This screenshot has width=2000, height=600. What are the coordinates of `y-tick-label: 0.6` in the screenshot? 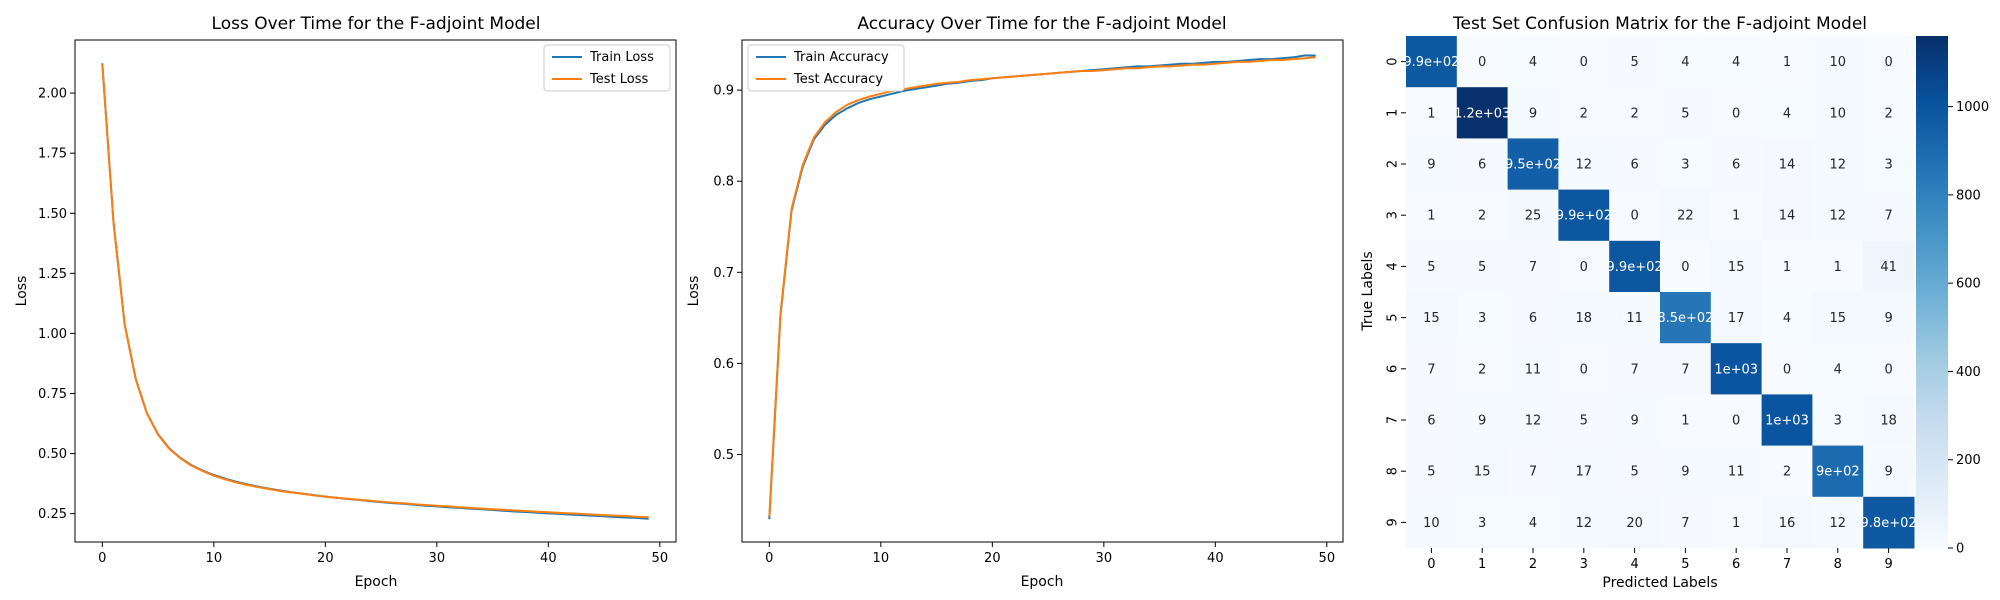 It's located at (723, 364).